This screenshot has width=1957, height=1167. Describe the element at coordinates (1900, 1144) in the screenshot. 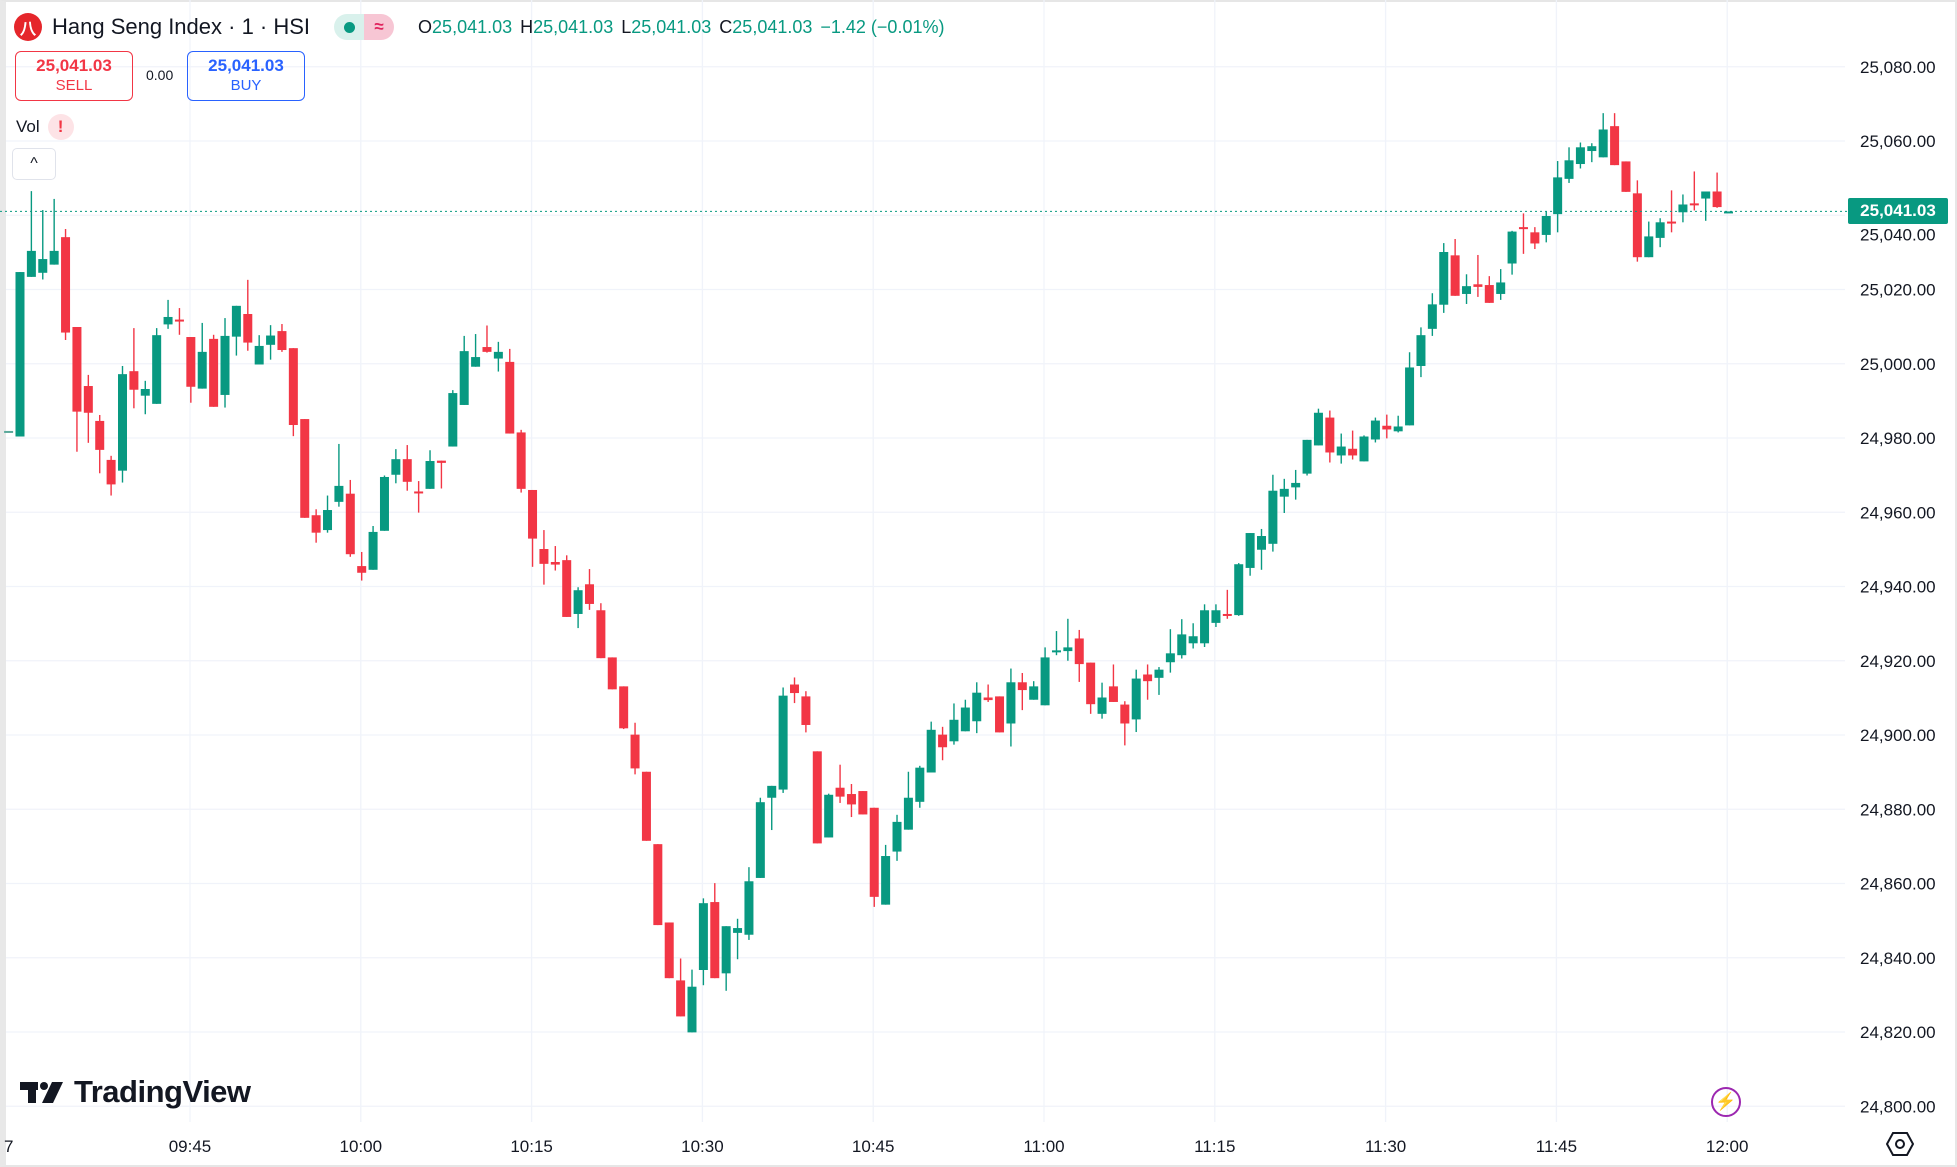

I see `settings-icon` at that location.